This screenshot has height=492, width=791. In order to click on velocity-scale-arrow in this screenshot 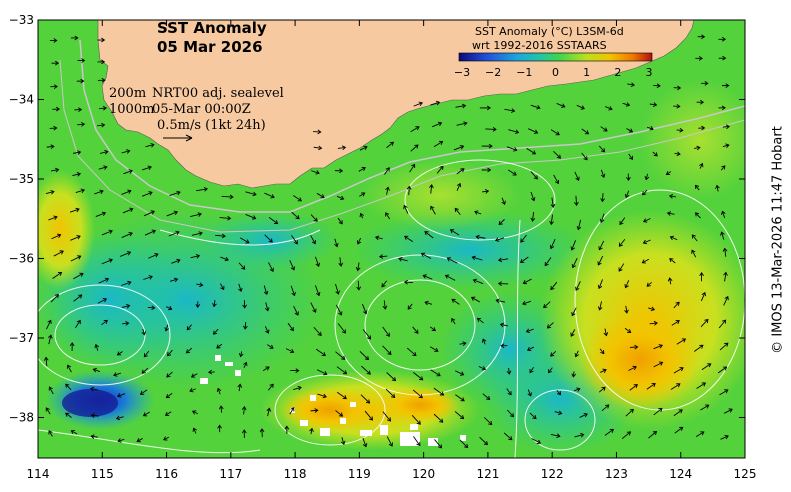, I will do `click(178, 138)`.